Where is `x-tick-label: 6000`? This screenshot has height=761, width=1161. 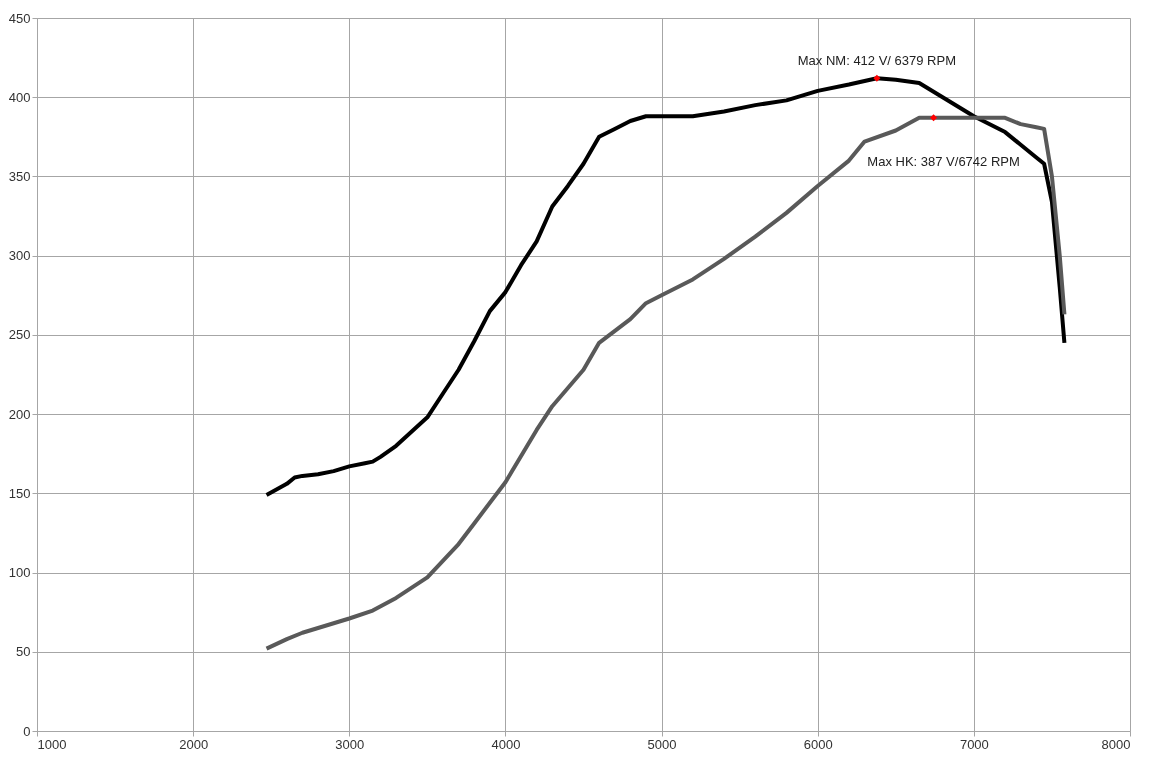
x-tick-label: 6000 is located at coordinates (818, 744).